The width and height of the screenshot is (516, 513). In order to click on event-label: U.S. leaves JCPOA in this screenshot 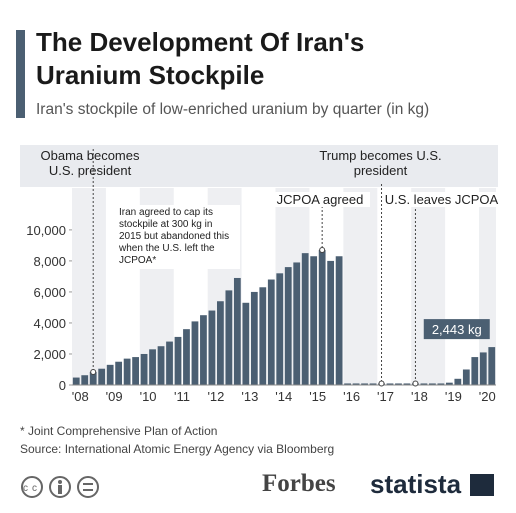, I will do `click(441, 199)`.